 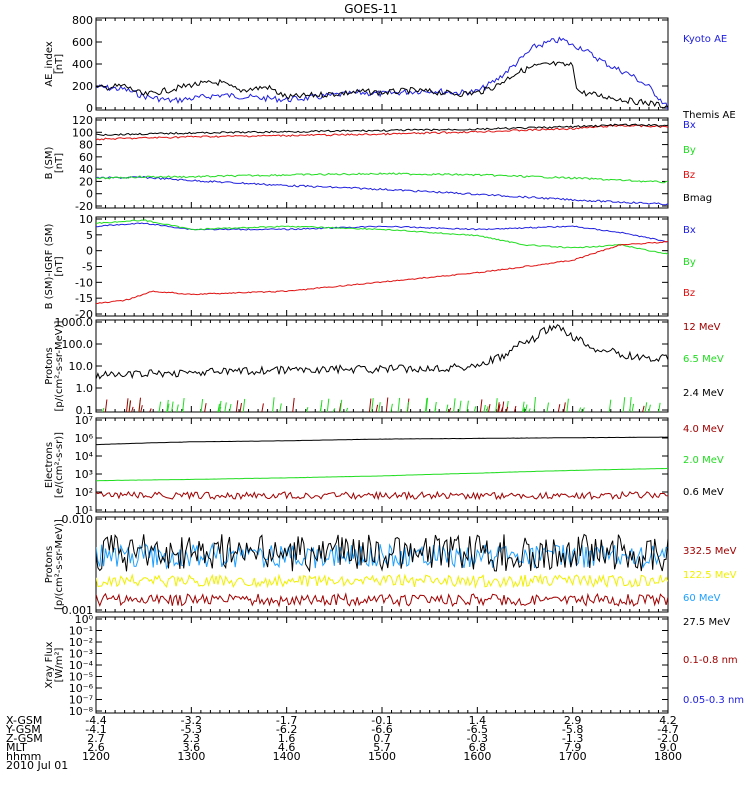 What do you see at coordinates (381, 729) in the screenshot?
I see `footer-value: -6.6` at bounding box center [381, 729].